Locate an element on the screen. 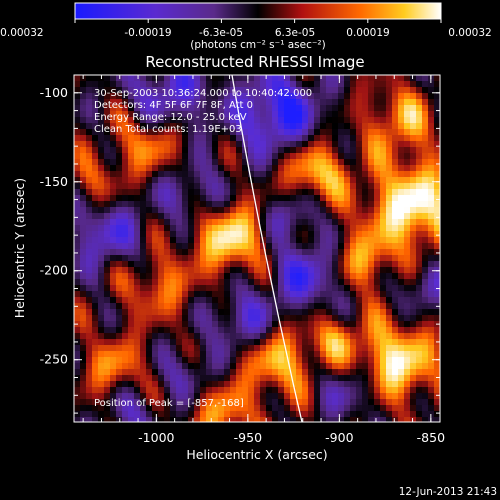 The height and width of the screenshot is (500, 500). x-axis-label: Heliocentric X (arcsec) is located at coordinates (256, 454).